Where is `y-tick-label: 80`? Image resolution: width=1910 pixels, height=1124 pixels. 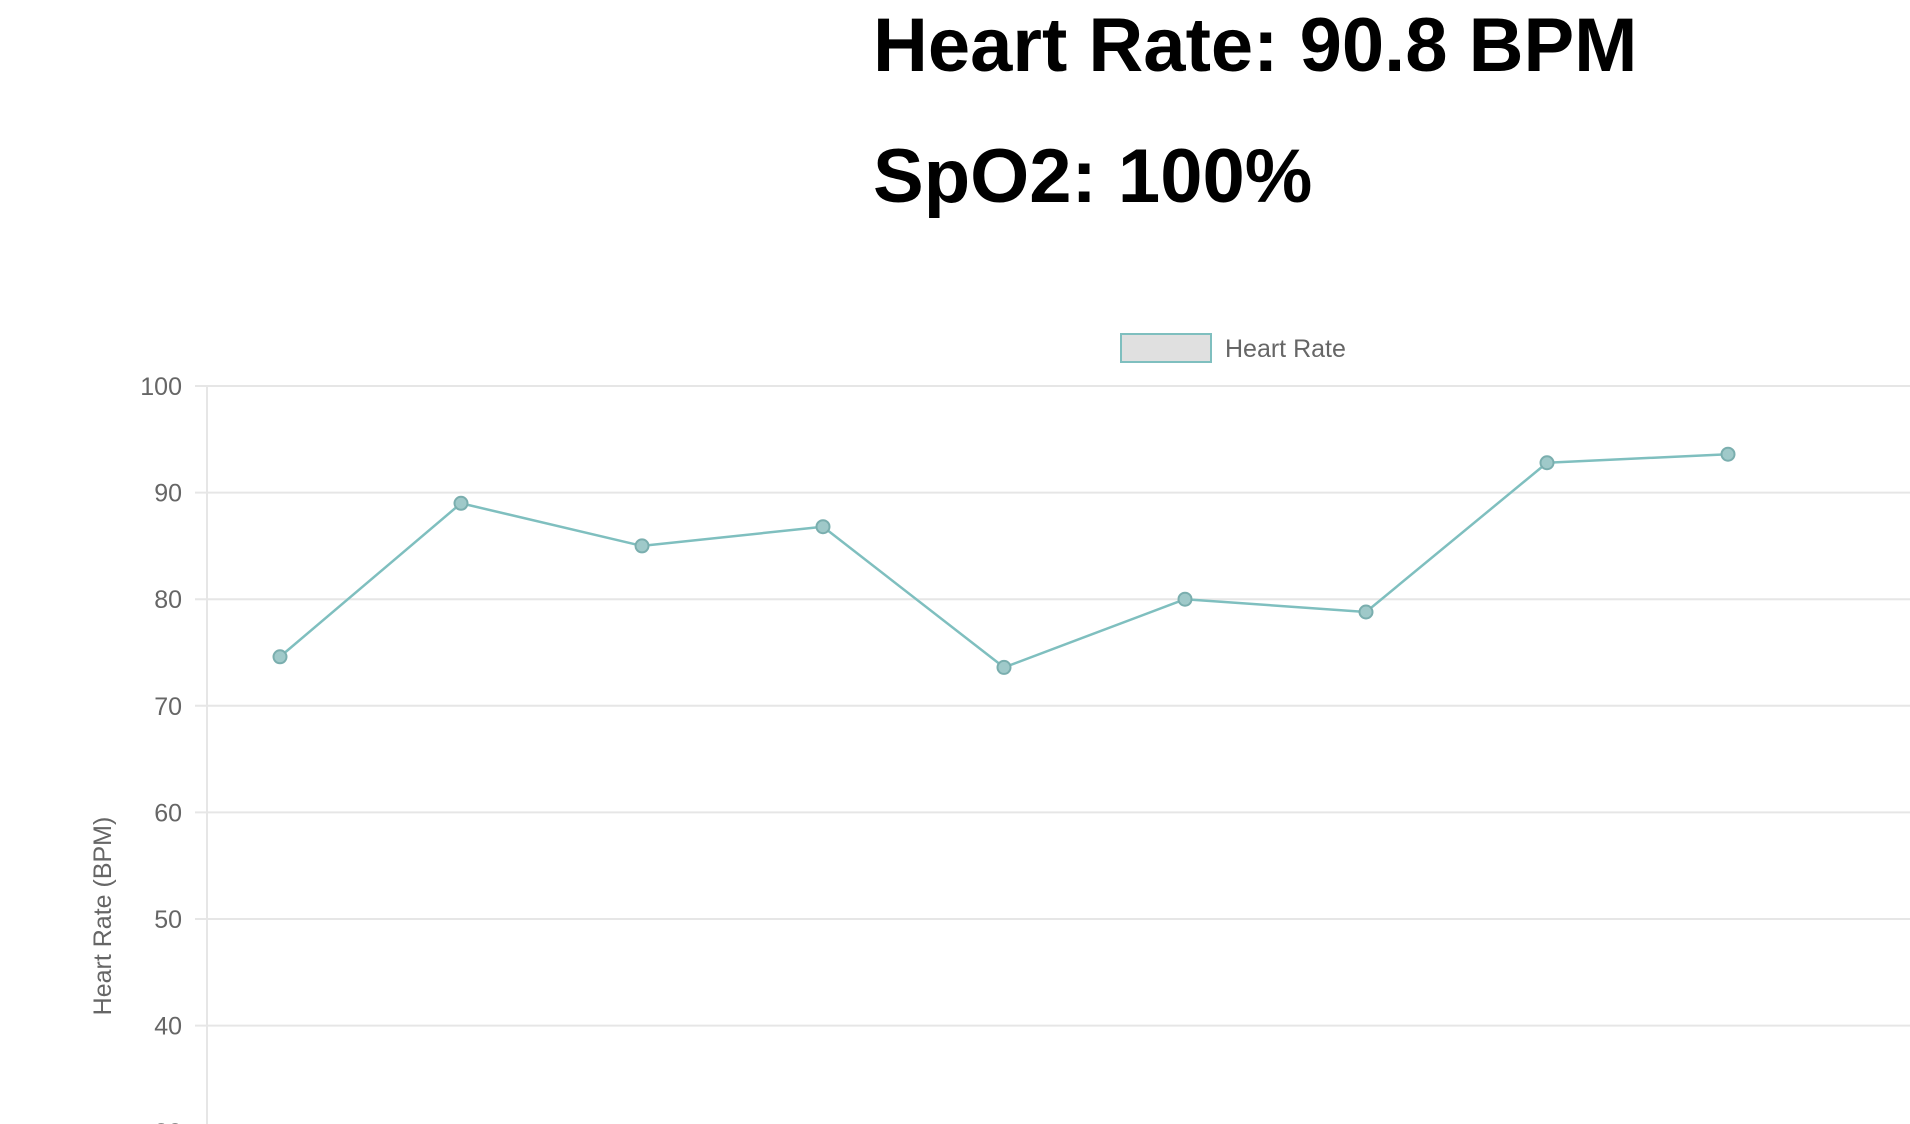
y-tick-label: 80 is located at coordinates (168, 600).